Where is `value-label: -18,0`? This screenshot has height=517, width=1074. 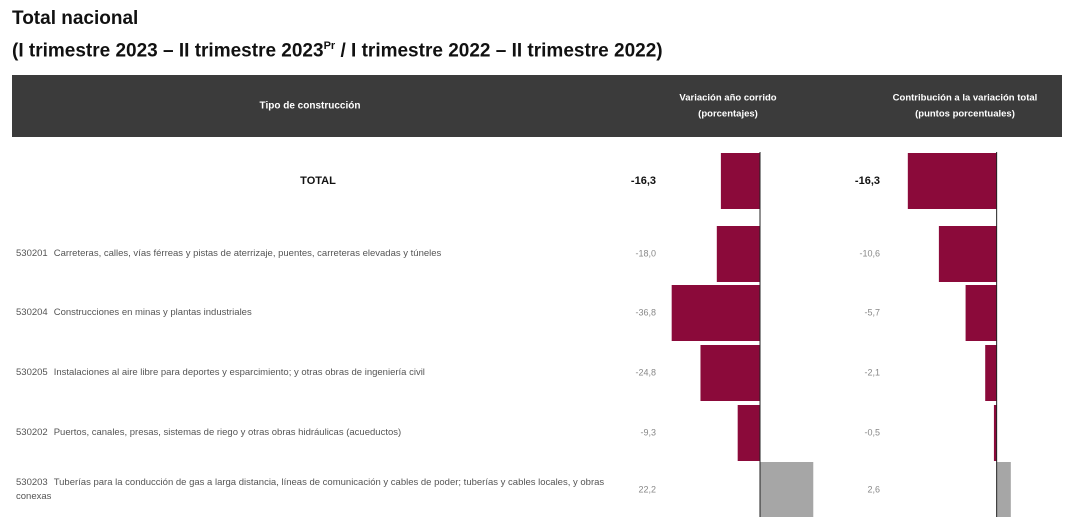
value-label: -18,0 is located at coordinates (645, 253).